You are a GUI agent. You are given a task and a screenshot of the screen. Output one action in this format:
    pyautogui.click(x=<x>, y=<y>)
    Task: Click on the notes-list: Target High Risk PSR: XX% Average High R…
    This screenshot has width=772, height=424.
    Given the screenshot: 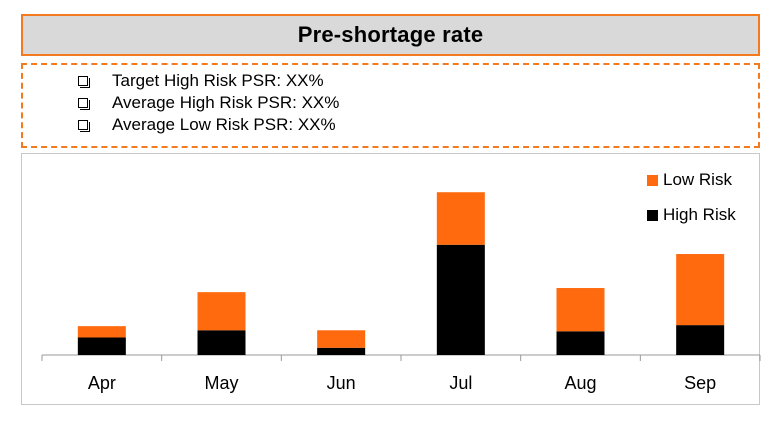 What is the action you would take?
    pyautogui.click(x=208, y=103)
    